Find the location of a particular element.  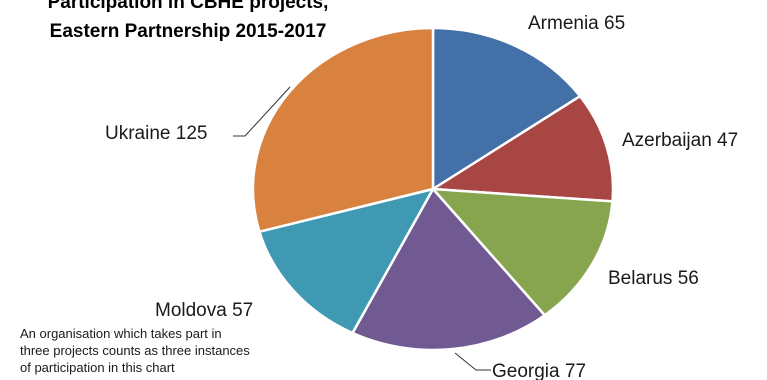

leader-line-georgia is located at coordinates (472, 361).